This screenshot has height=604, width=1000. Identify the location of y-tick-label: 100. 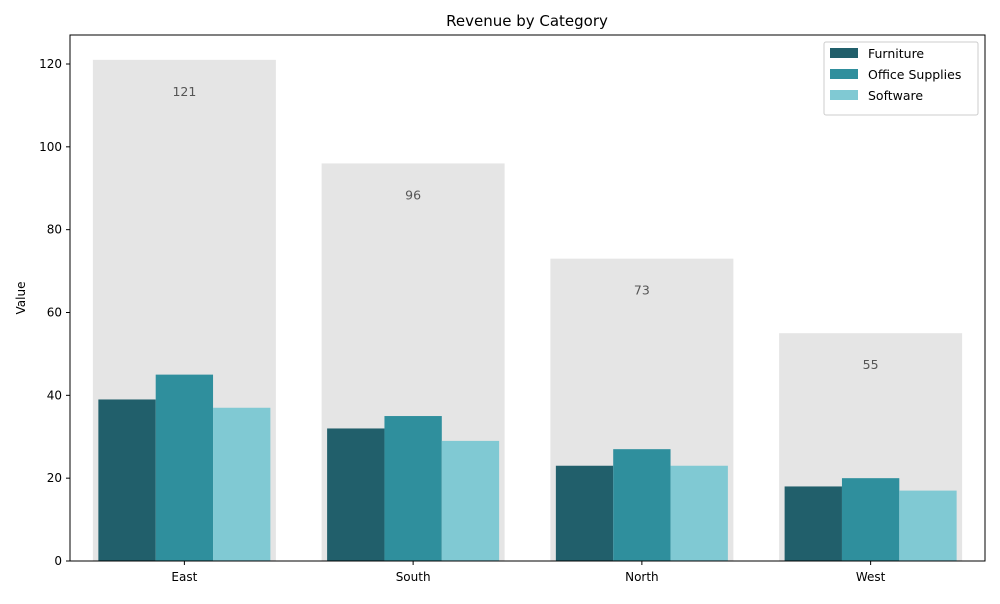
(50, 147).